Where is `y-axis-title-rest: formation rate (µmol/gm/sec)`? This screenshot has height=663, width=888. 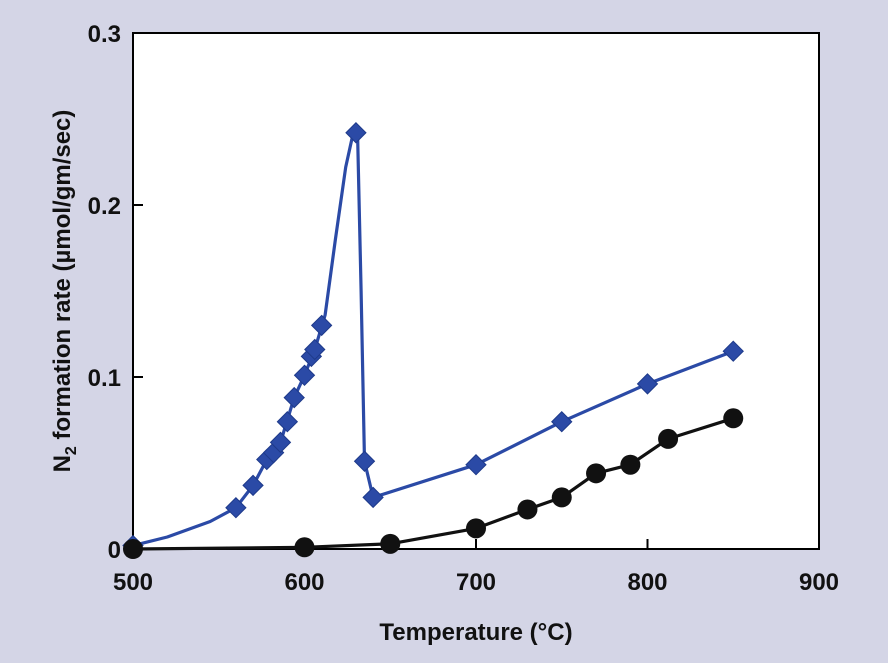
y-axis-title-rest: formation rate (µmol/gm/sec) is located at coordinates (62, 278).